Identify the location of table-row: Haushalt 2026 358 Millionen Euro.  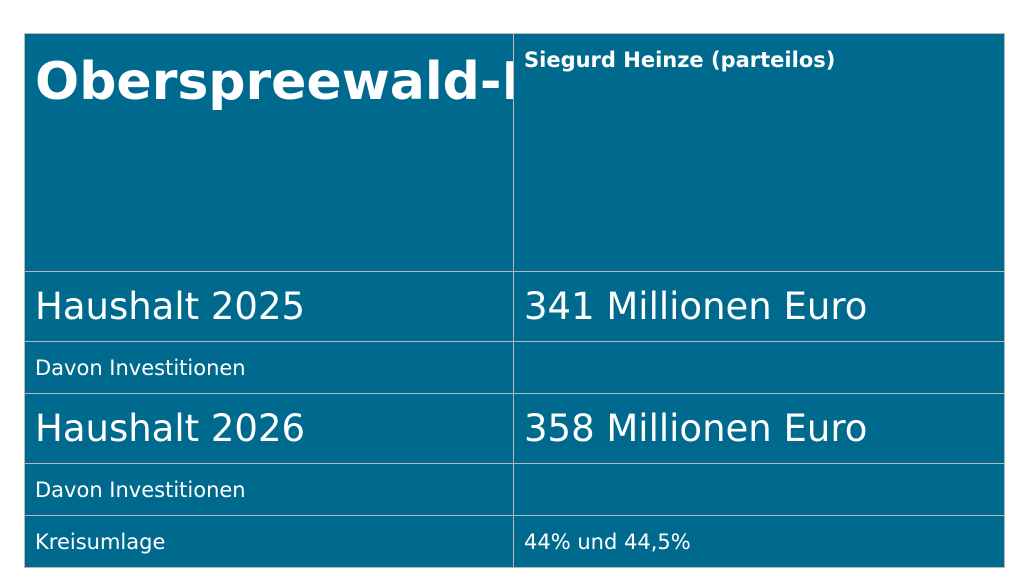
(514, 428).